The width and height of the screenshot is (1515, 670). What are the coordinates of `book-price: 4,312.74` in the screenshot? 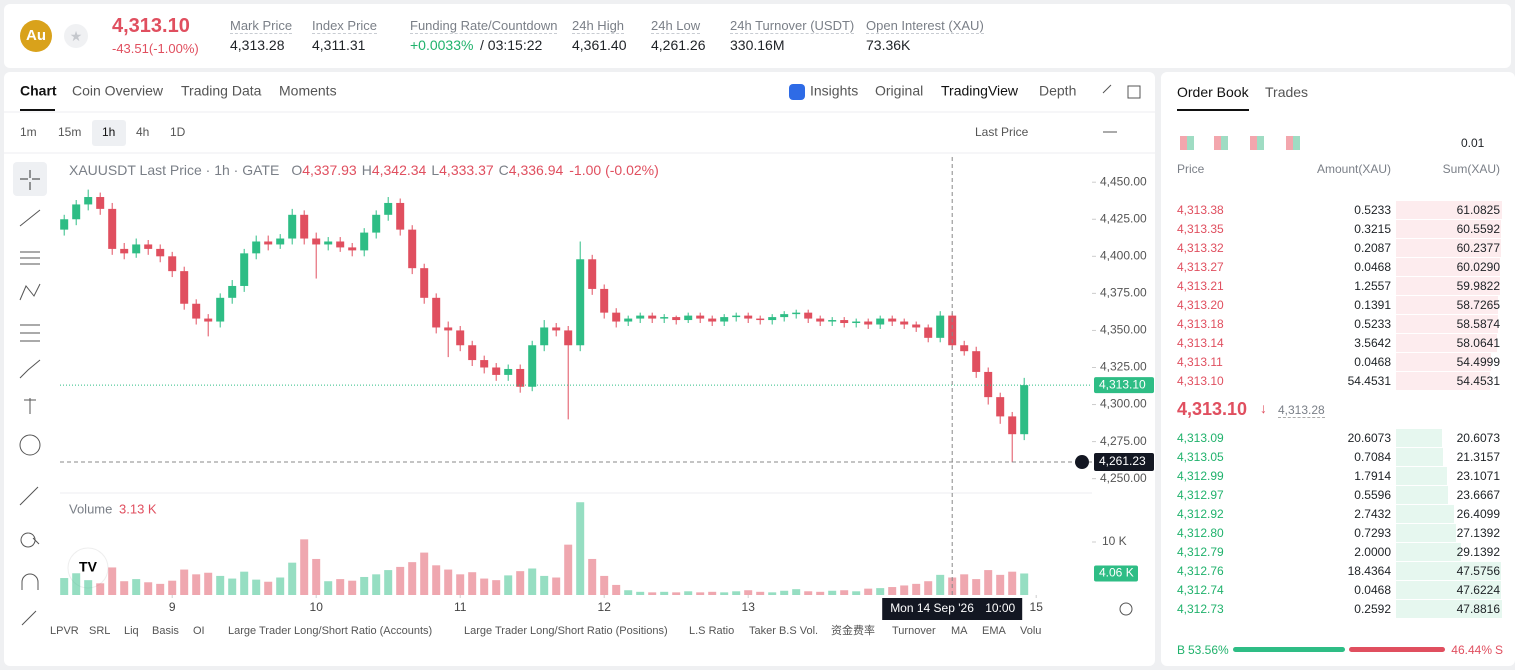 It's located at (1200, 590).